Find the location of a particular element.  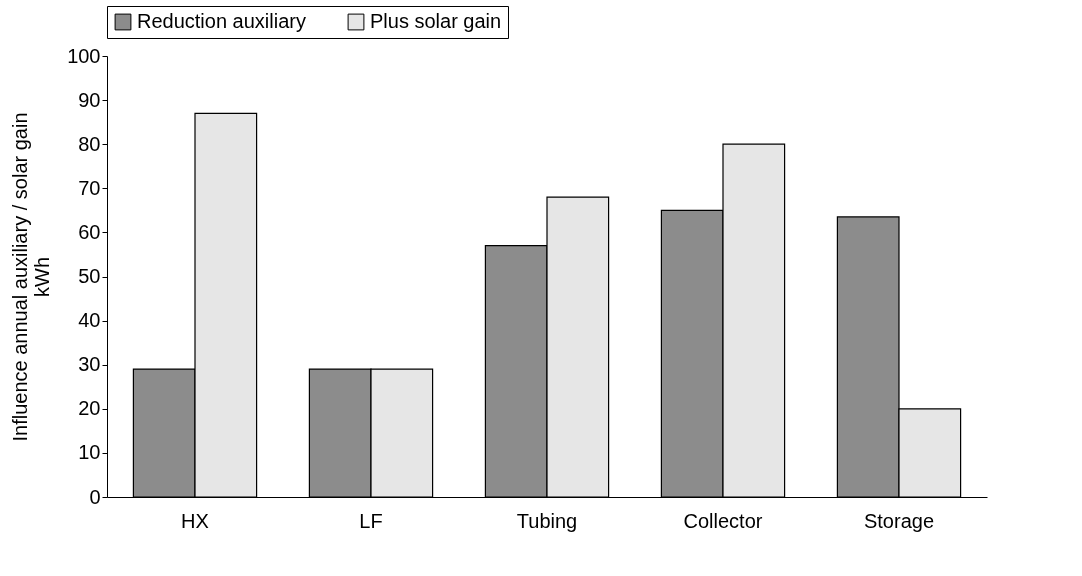

y-axis-title: Influence annual auxiliary / solar gain kWh is located at coordinates (31, 277).